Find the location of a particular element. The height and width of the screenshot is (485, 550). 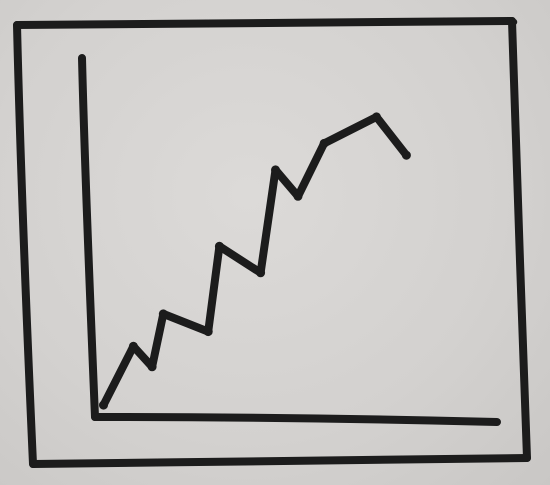

x-axis-line is located at coordinates (296, 419).